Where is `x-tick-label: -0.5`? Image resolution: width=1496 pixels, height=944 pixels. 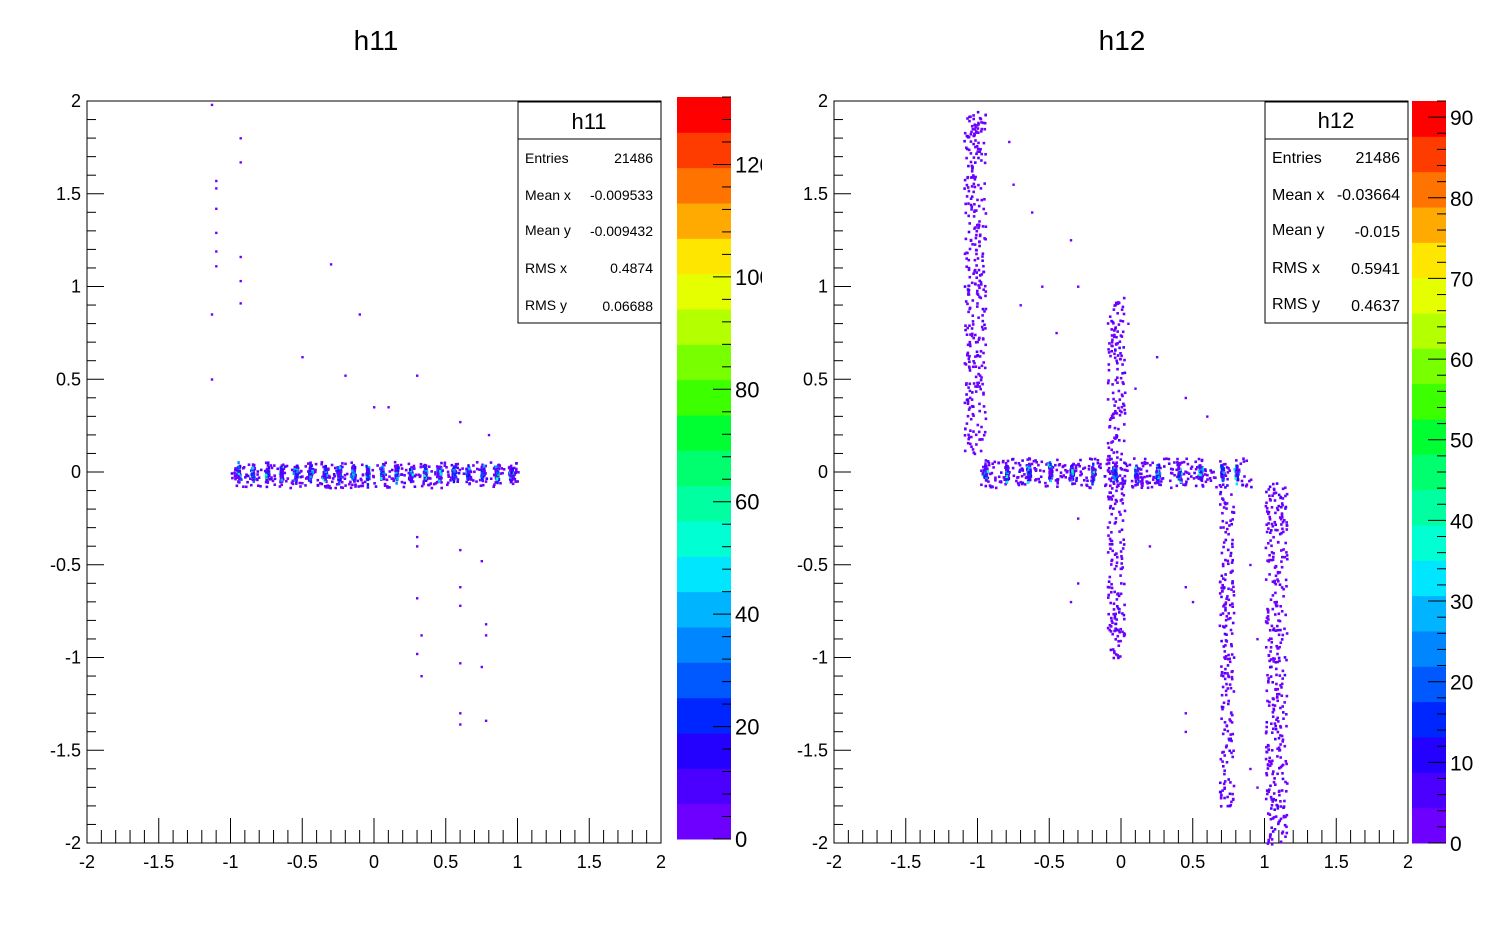 x-tick-label: -0.5 is located at coordinates (302, 862).